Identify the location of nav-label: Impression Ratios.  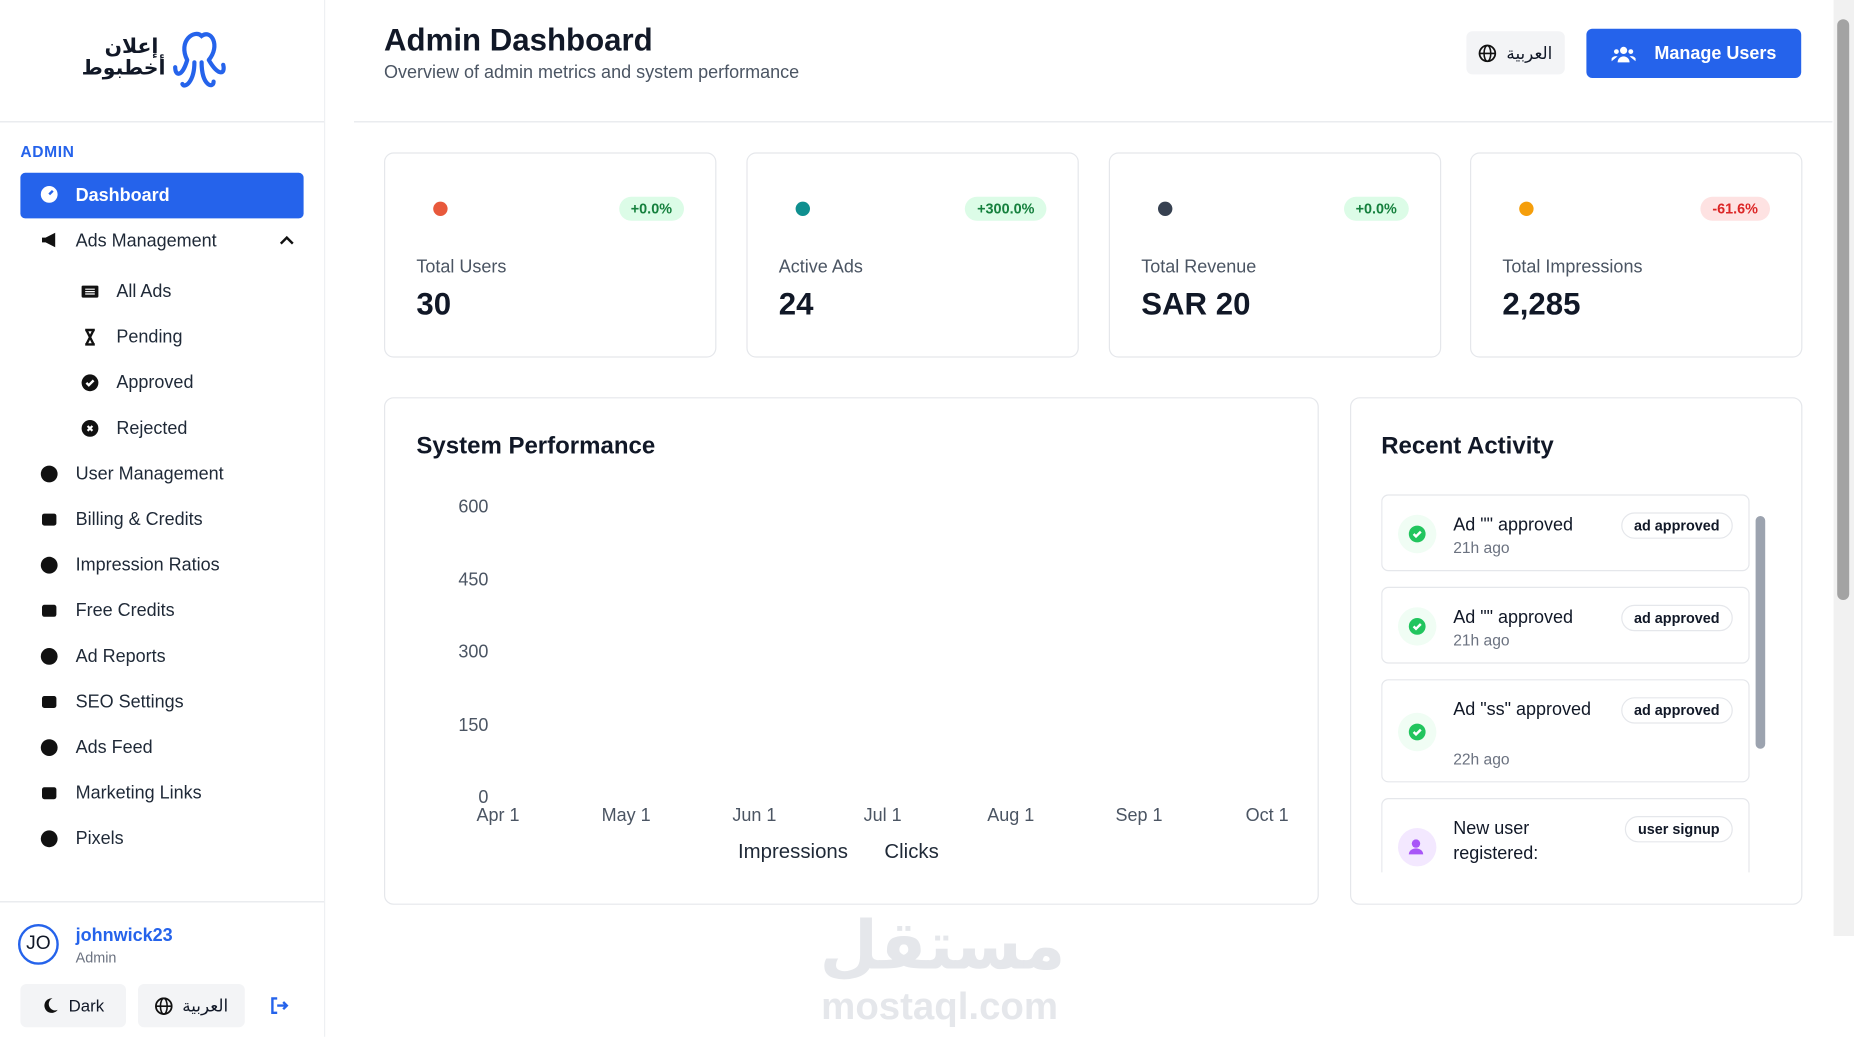
(147, 565).